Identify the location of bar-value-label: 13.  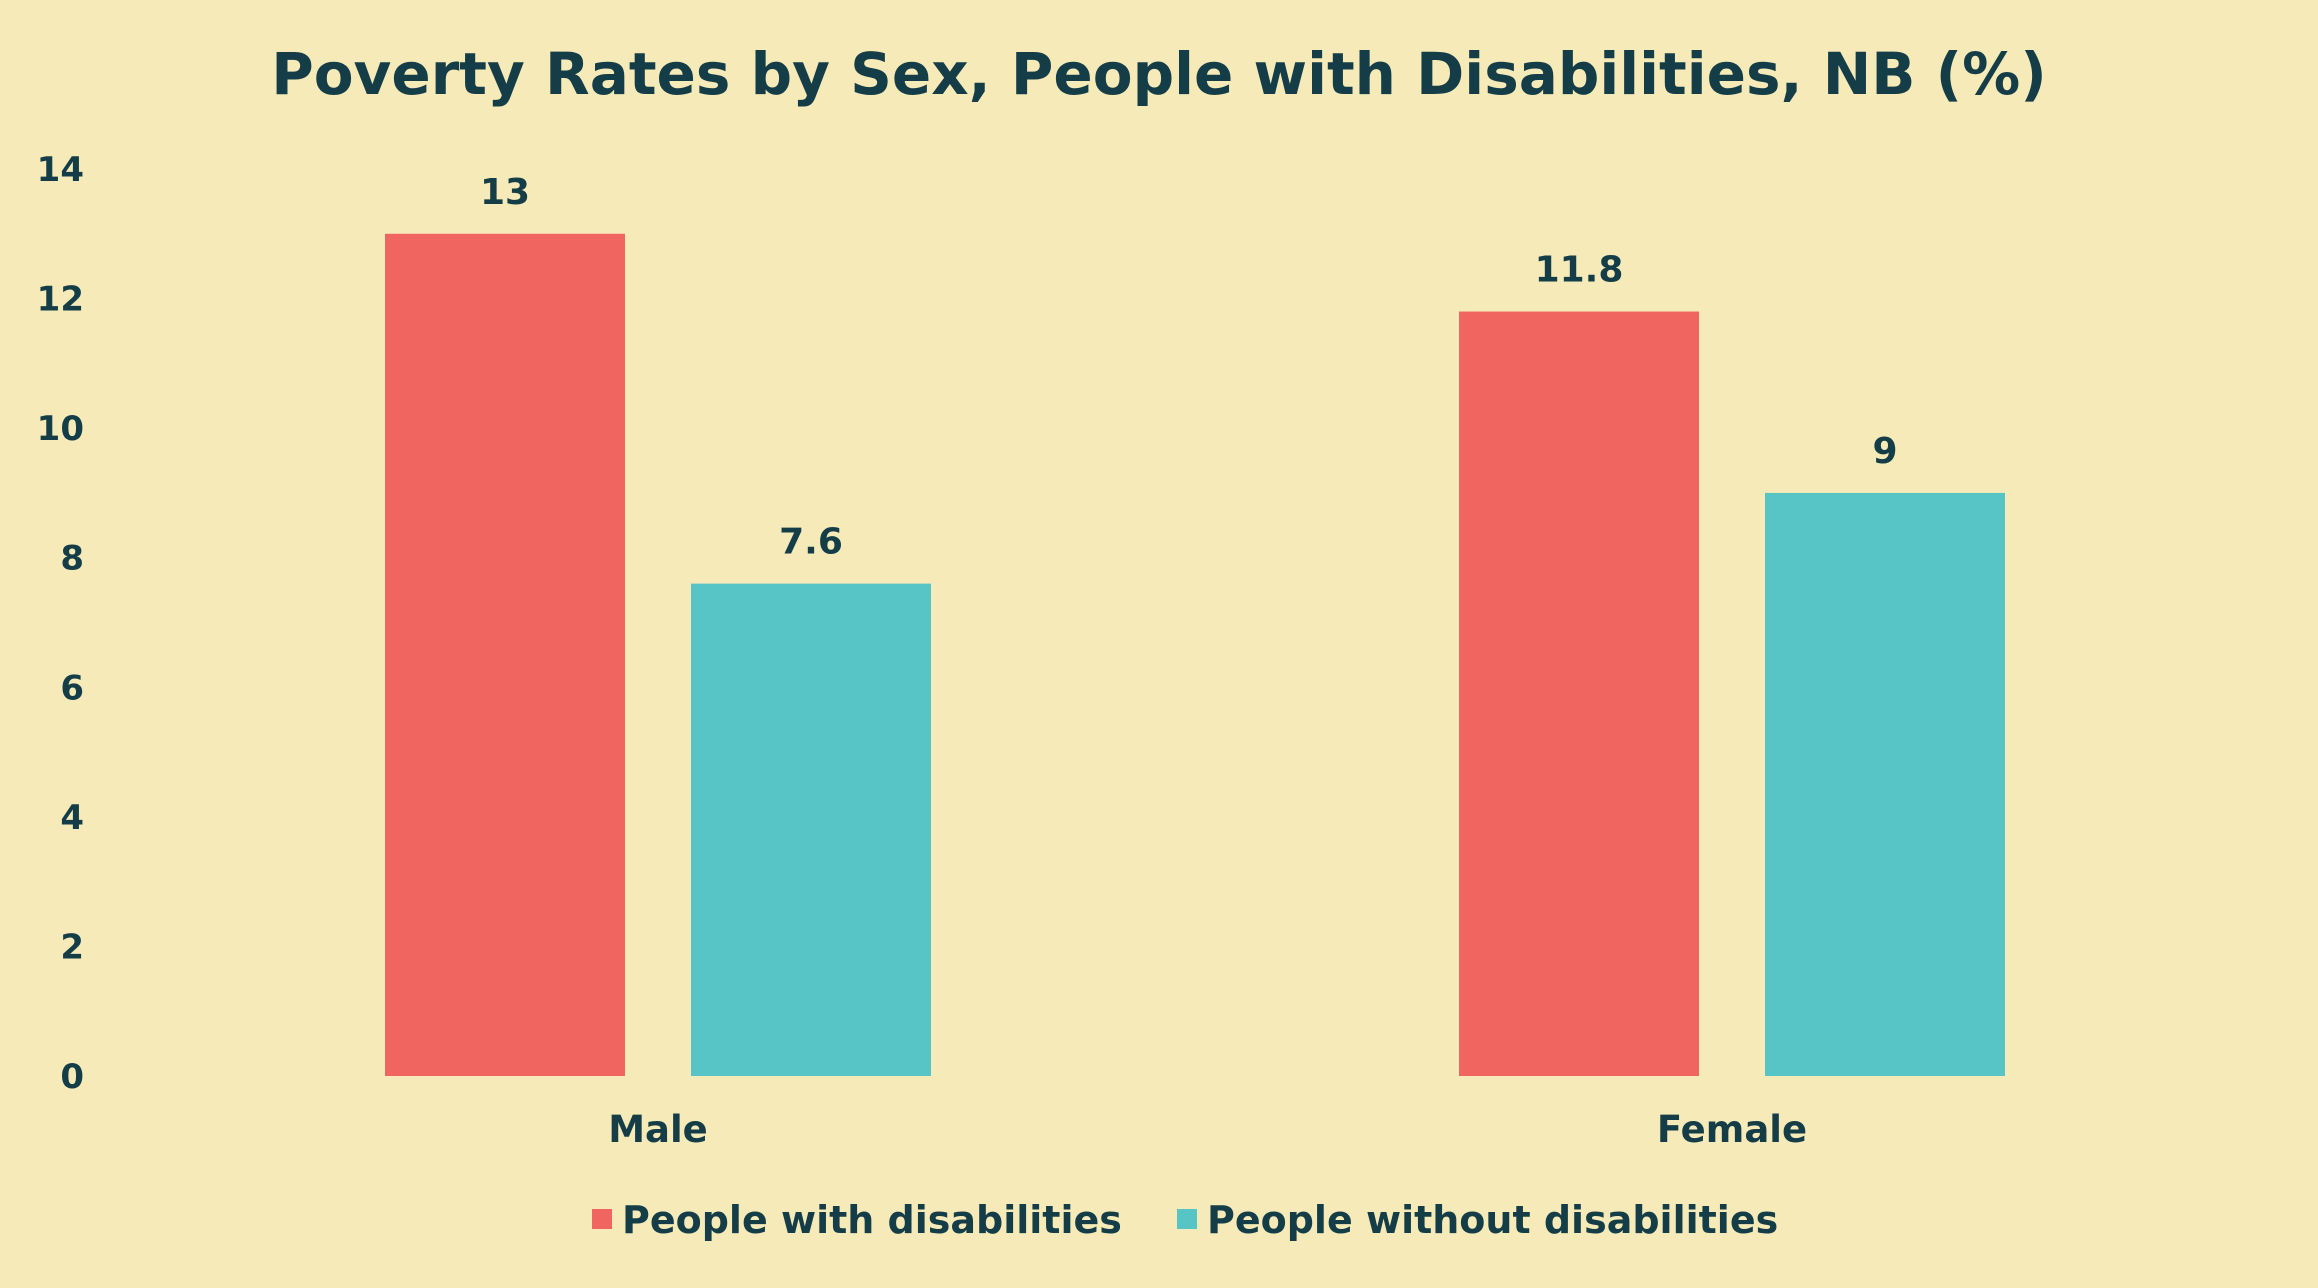
(505, 192).